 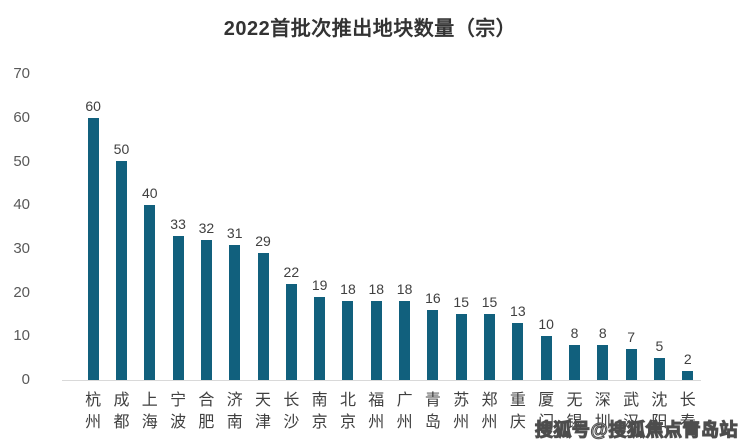 What do you see at coordinates (319, 411) in the screenshot?
I see `x-axis-label: 南 京` at bounding box center [319, 411].